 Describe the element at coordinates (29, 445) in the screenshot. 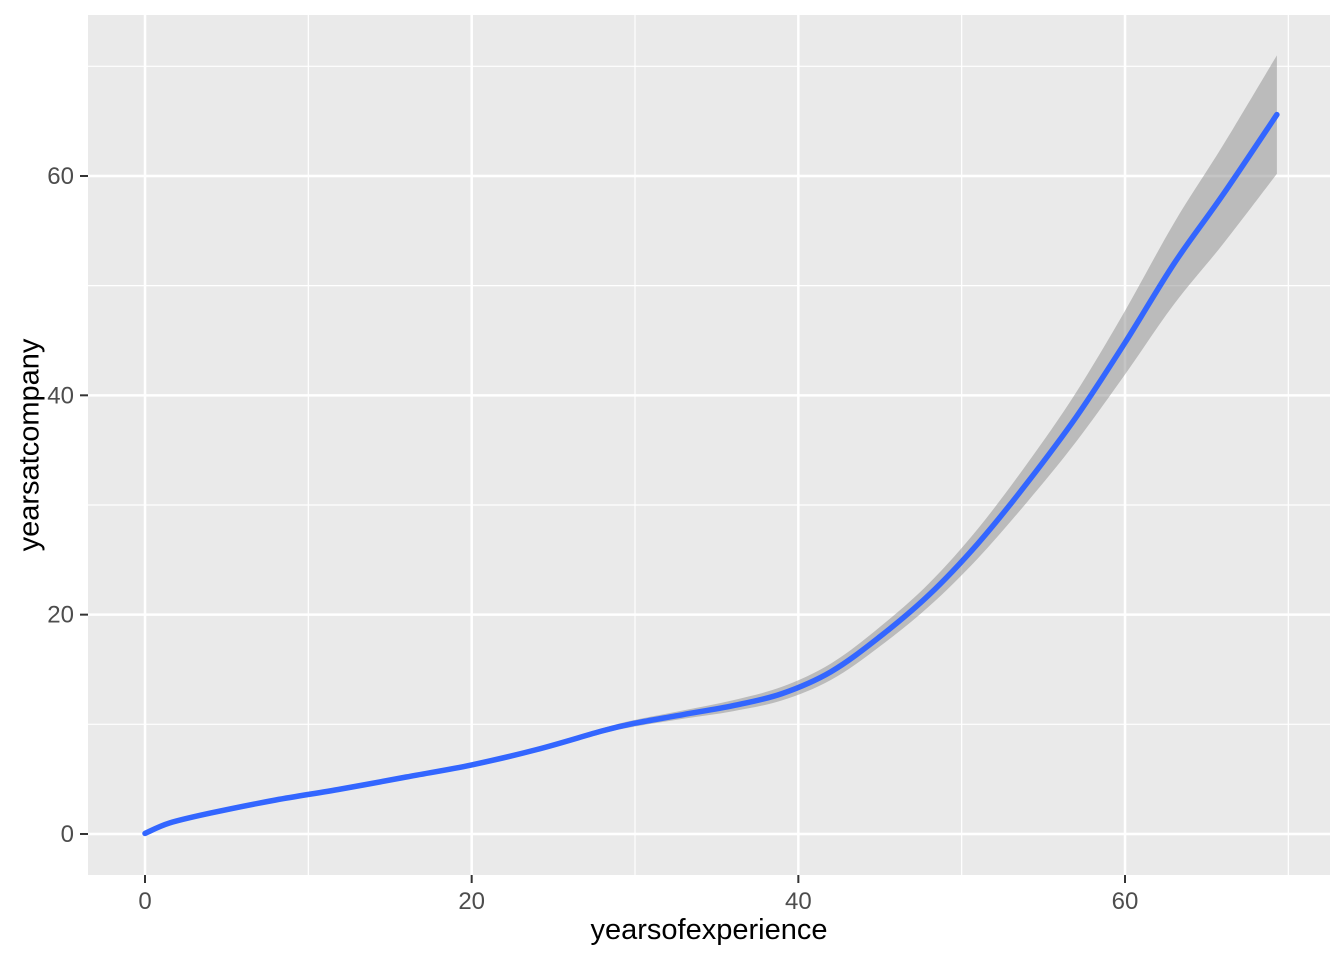

I see `y-axis-title: yearsatcompany` at that location.